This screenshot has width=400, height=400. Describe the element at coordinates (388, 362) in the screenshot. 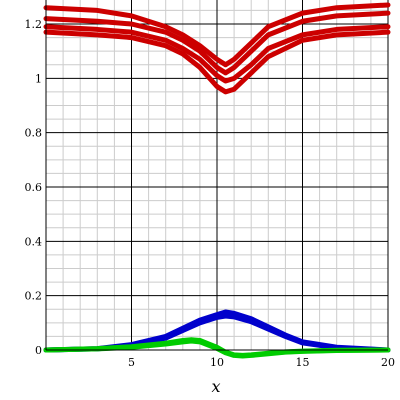

I see `x-tick-label: 20` at that location.